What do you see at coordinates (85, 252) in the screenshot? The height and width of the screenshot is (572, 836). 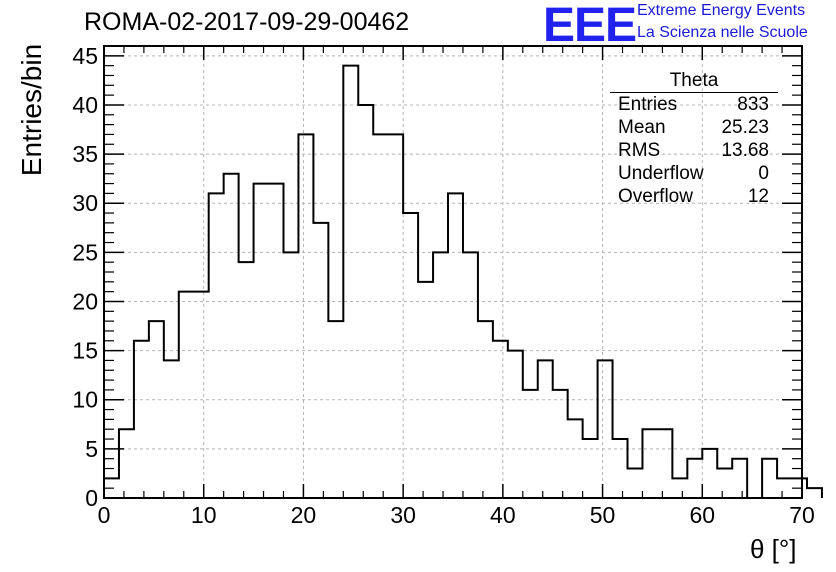 I see `y-tick-label: 25` at bounding box center [85, 252].